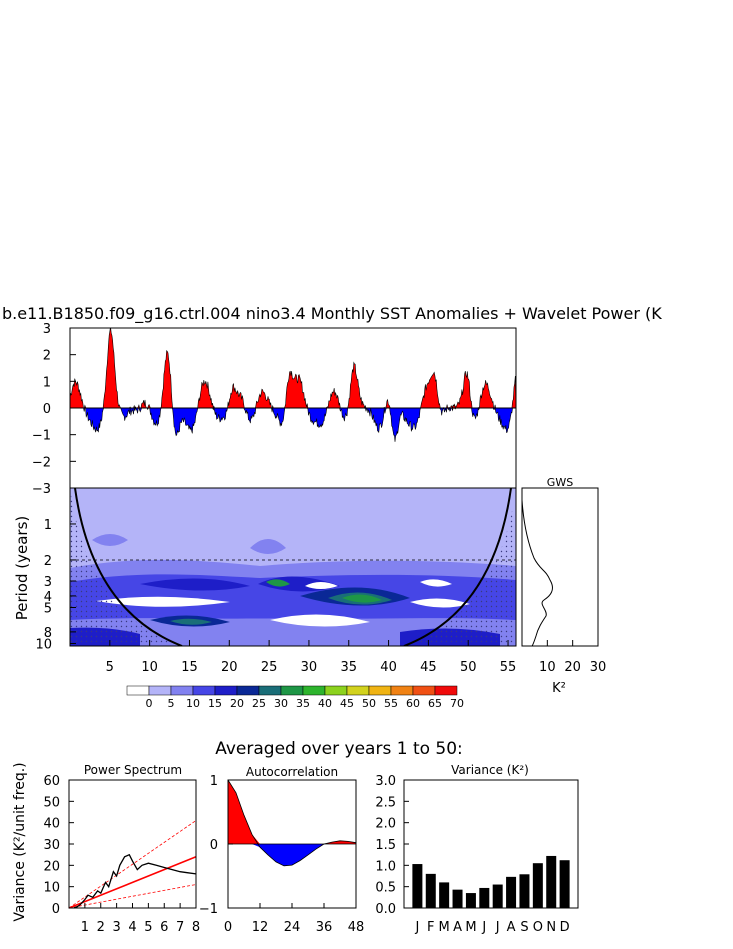 This screenshot has height=949, width=733. What do you see at coordinates (51, 824) in the screenshot?
I see `y-tick-label: 40` at bounding box center [51, 824].